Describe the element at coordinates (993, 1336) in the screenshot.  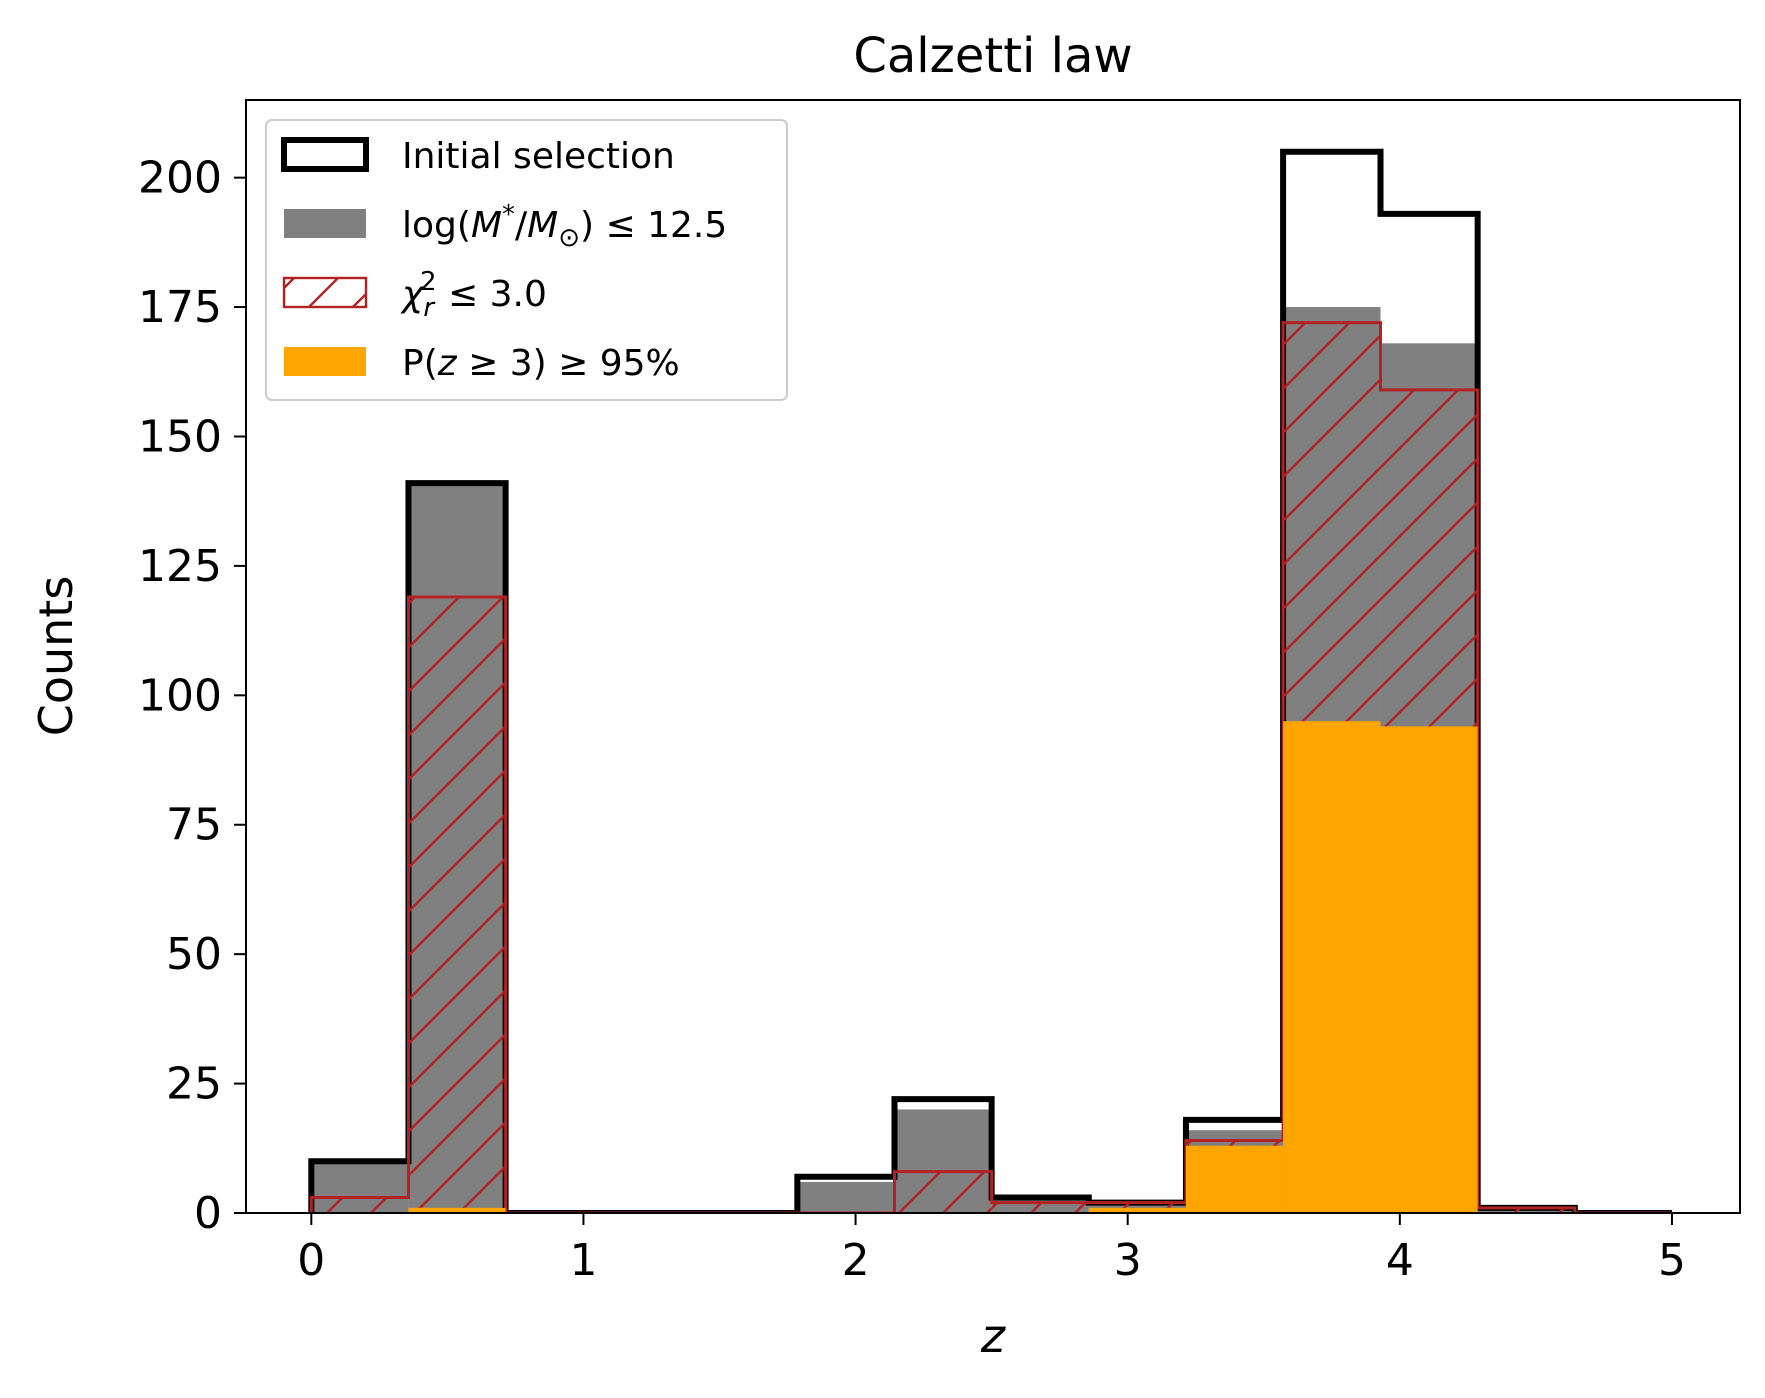
I see `x-axis-label: z` at that location.